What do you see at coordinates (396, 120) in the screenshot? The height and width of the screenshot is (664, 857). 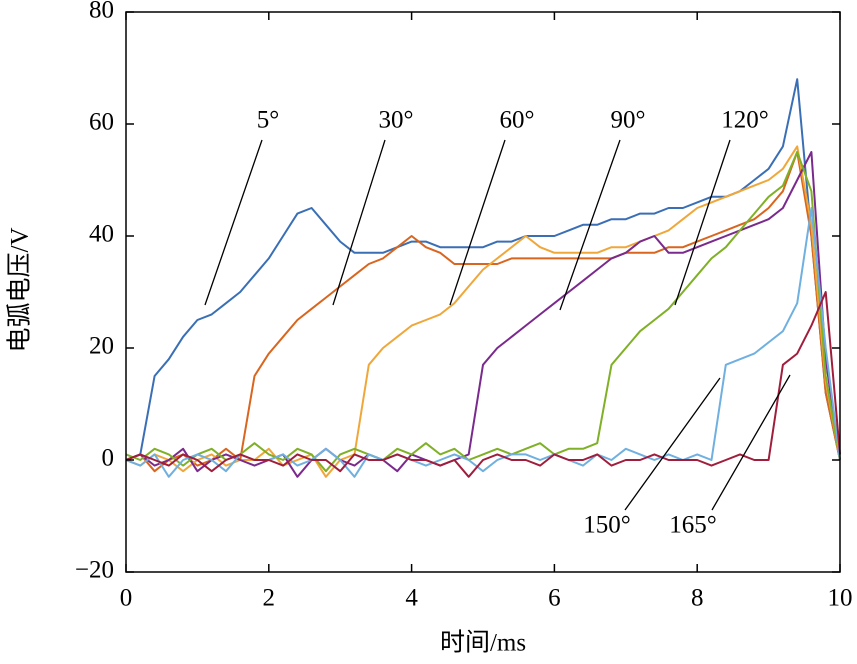 I see `series-label: 30°` at bounding box center [396, 120].